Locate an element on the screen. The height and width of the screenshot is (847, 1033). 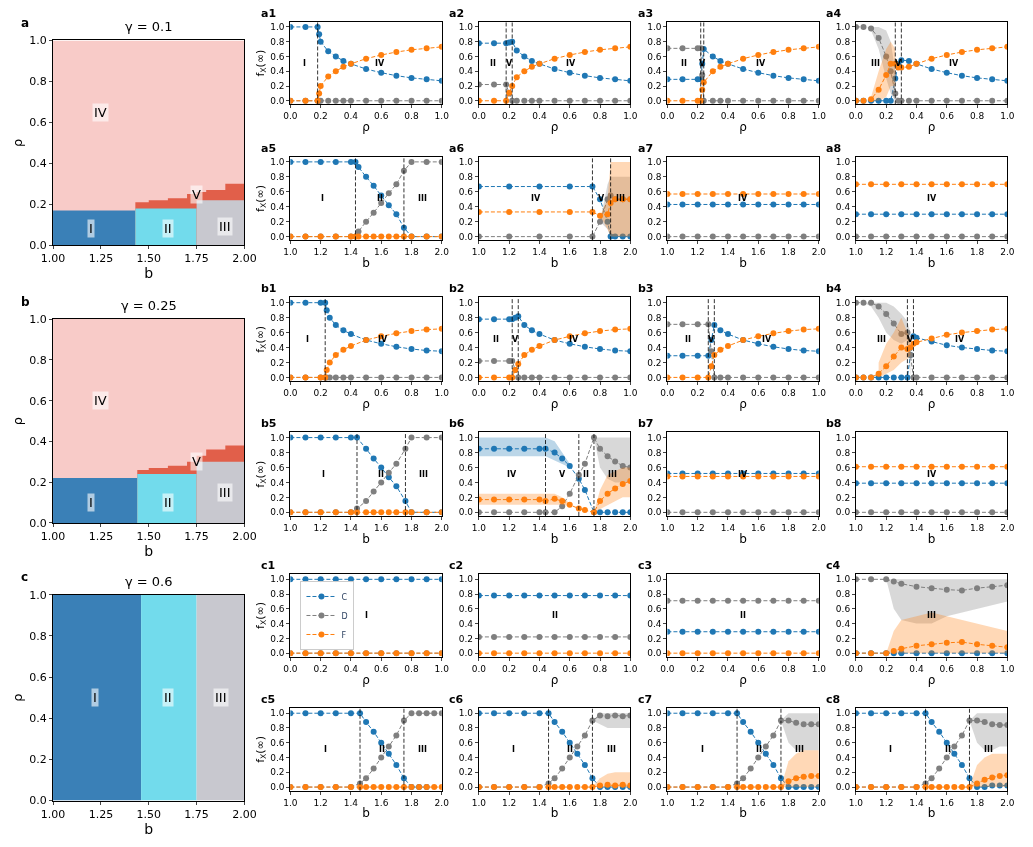
x-tick-label: 2.00 is located at coordinates (244, 259).